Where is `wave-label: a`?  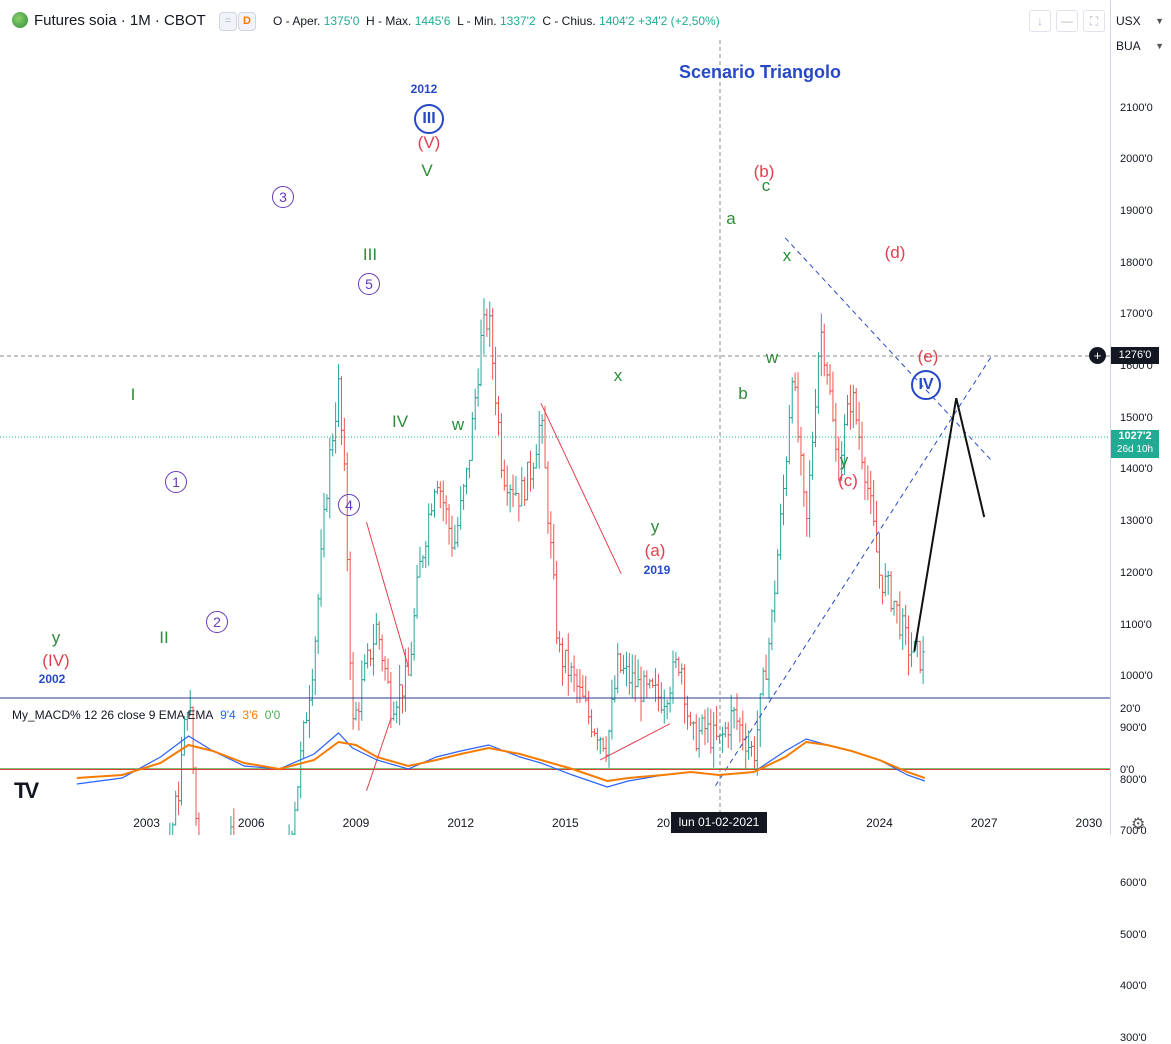
wave-label: a is located at coordinates (731, 218).